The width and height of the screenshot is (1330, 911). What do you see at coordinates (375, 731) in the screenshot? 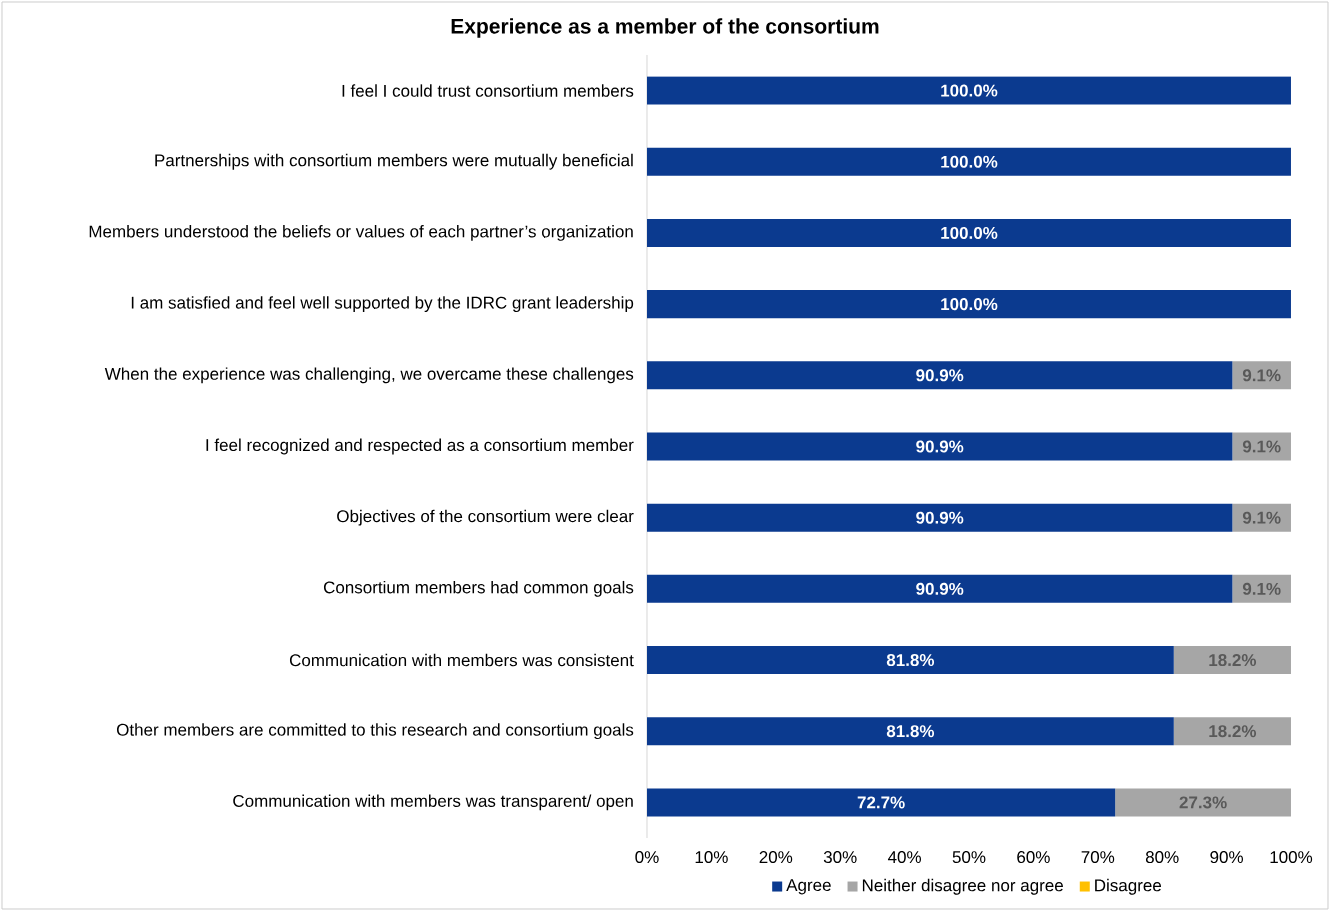
I see `y-tick-label: Other members are committed to this research and consortium goals` at bounding box center [375, 731].